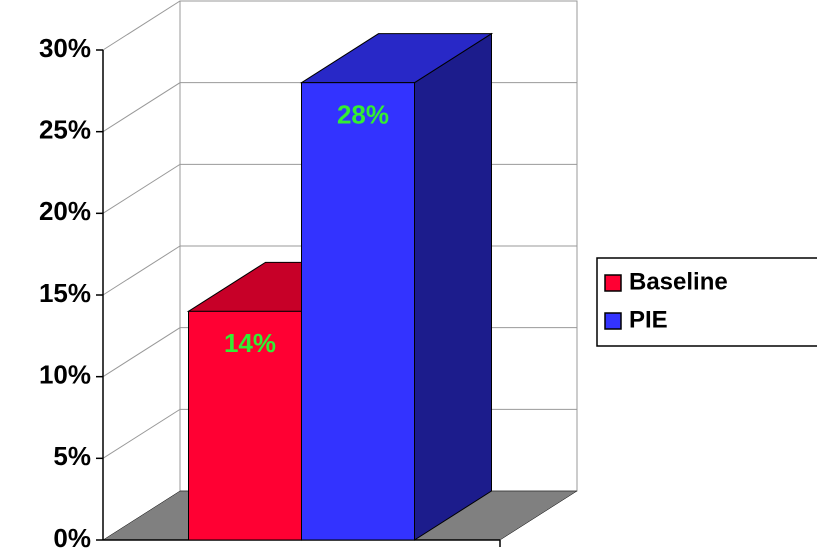  I want to click on y-tick-label: 10%, so click(65, 375).